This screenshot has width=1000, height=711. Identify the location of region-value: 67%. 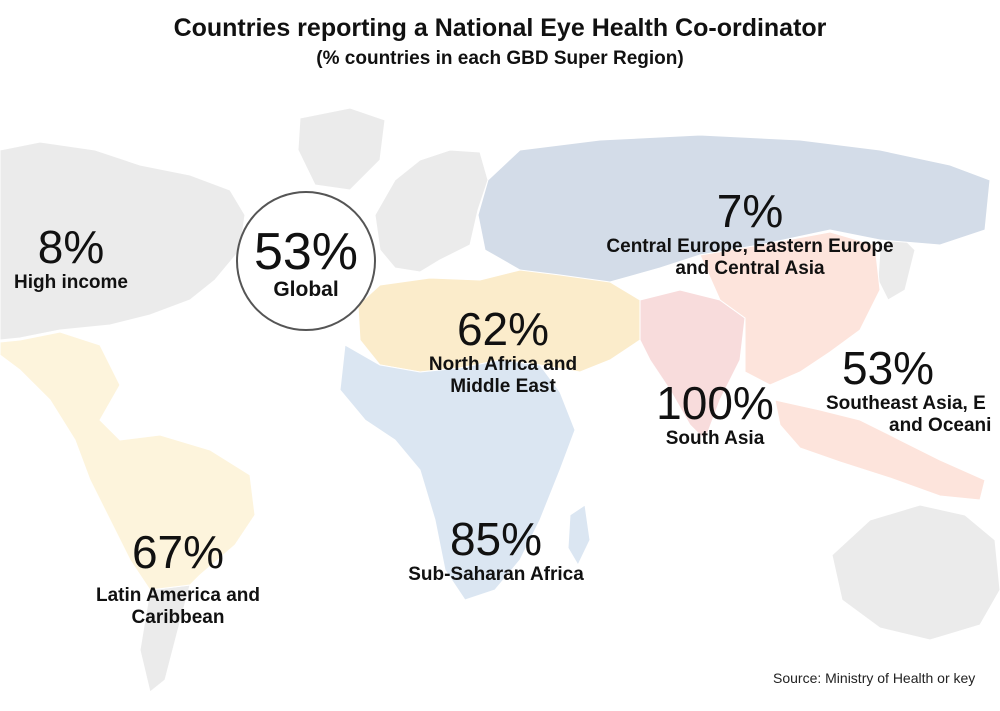
(178, 552).